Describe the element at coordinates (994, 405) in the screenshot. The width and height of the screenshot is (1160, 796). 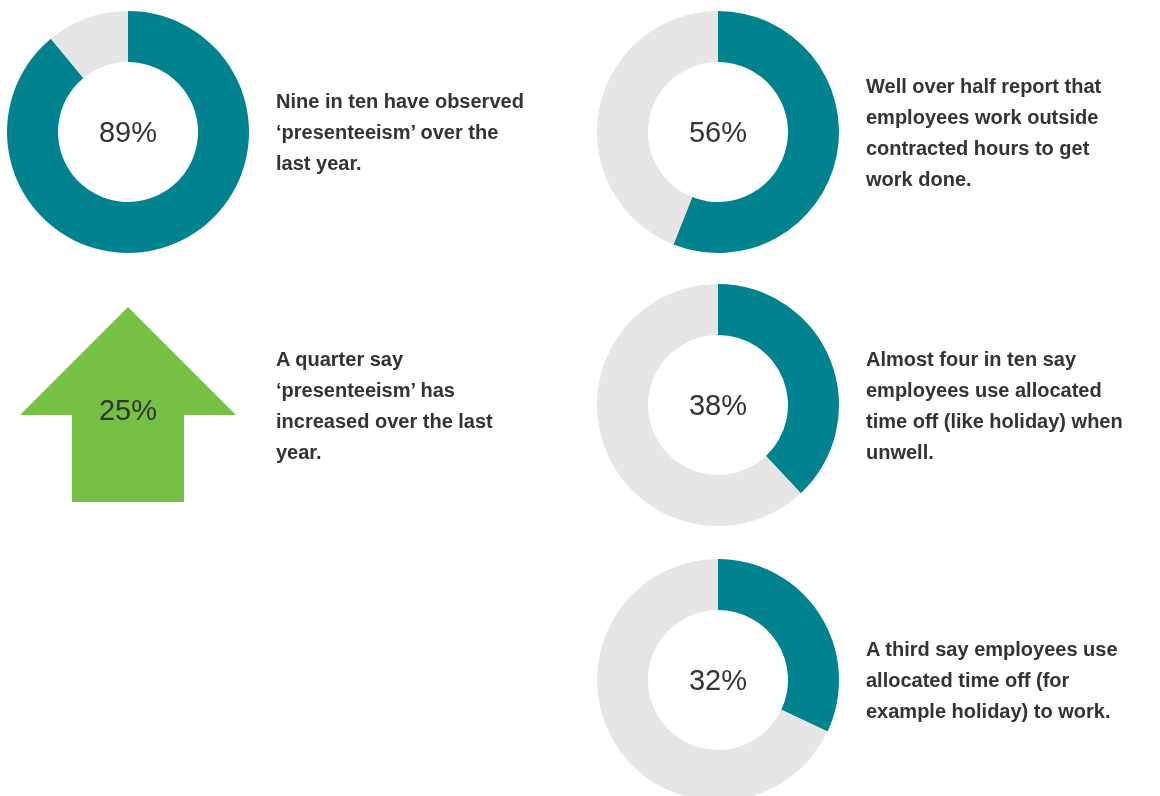
I see `text: Almost four in ten say employees use allocated time off (like holiday) when unwell.` at that location.